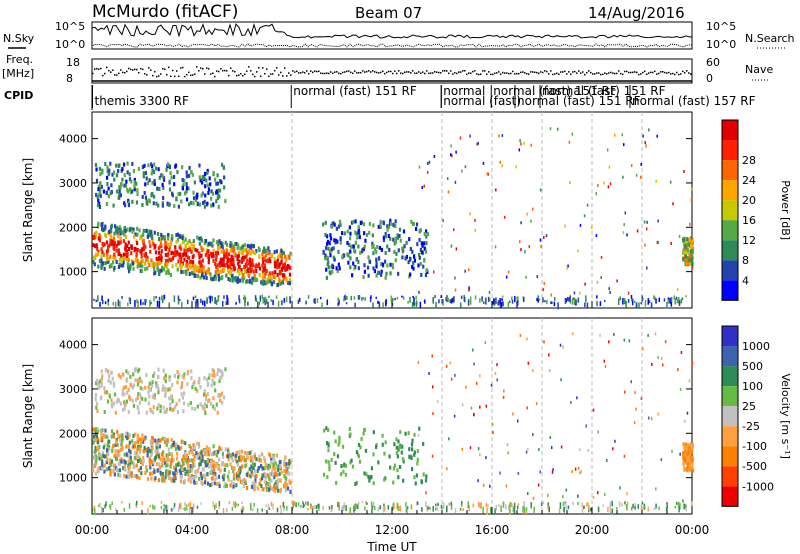  I want to click on y-tick-label: 1000, so click(73, 272).